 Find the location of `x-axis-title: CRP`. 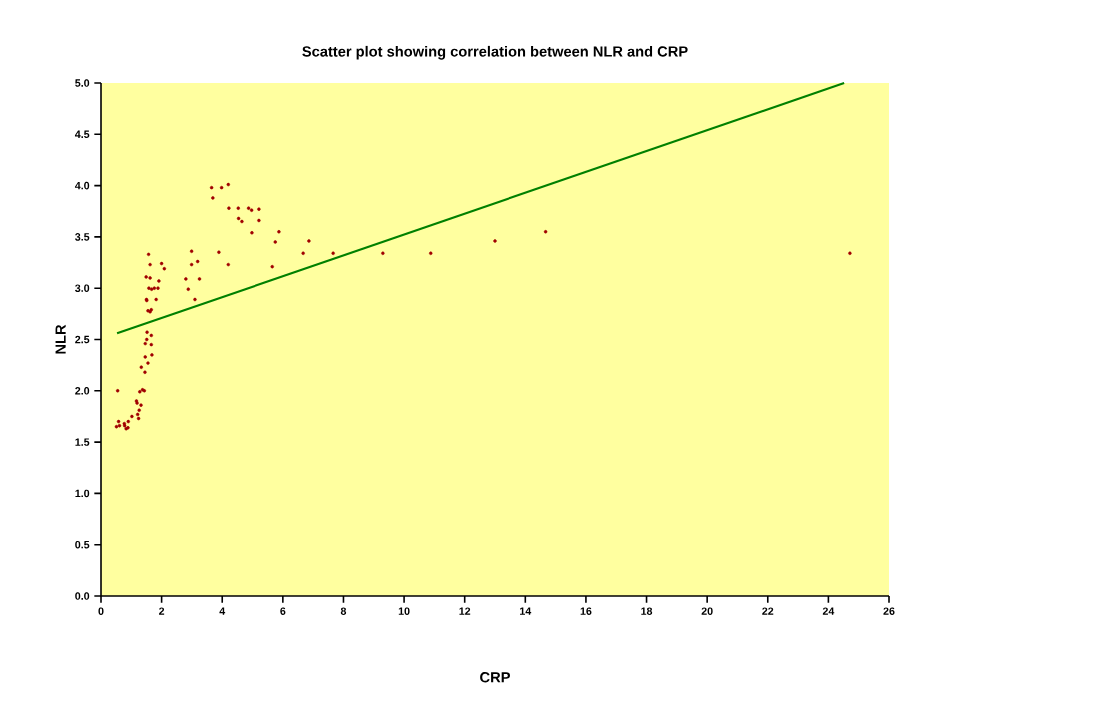

x-axis-title: CRP is located at coordinates (495, 677).